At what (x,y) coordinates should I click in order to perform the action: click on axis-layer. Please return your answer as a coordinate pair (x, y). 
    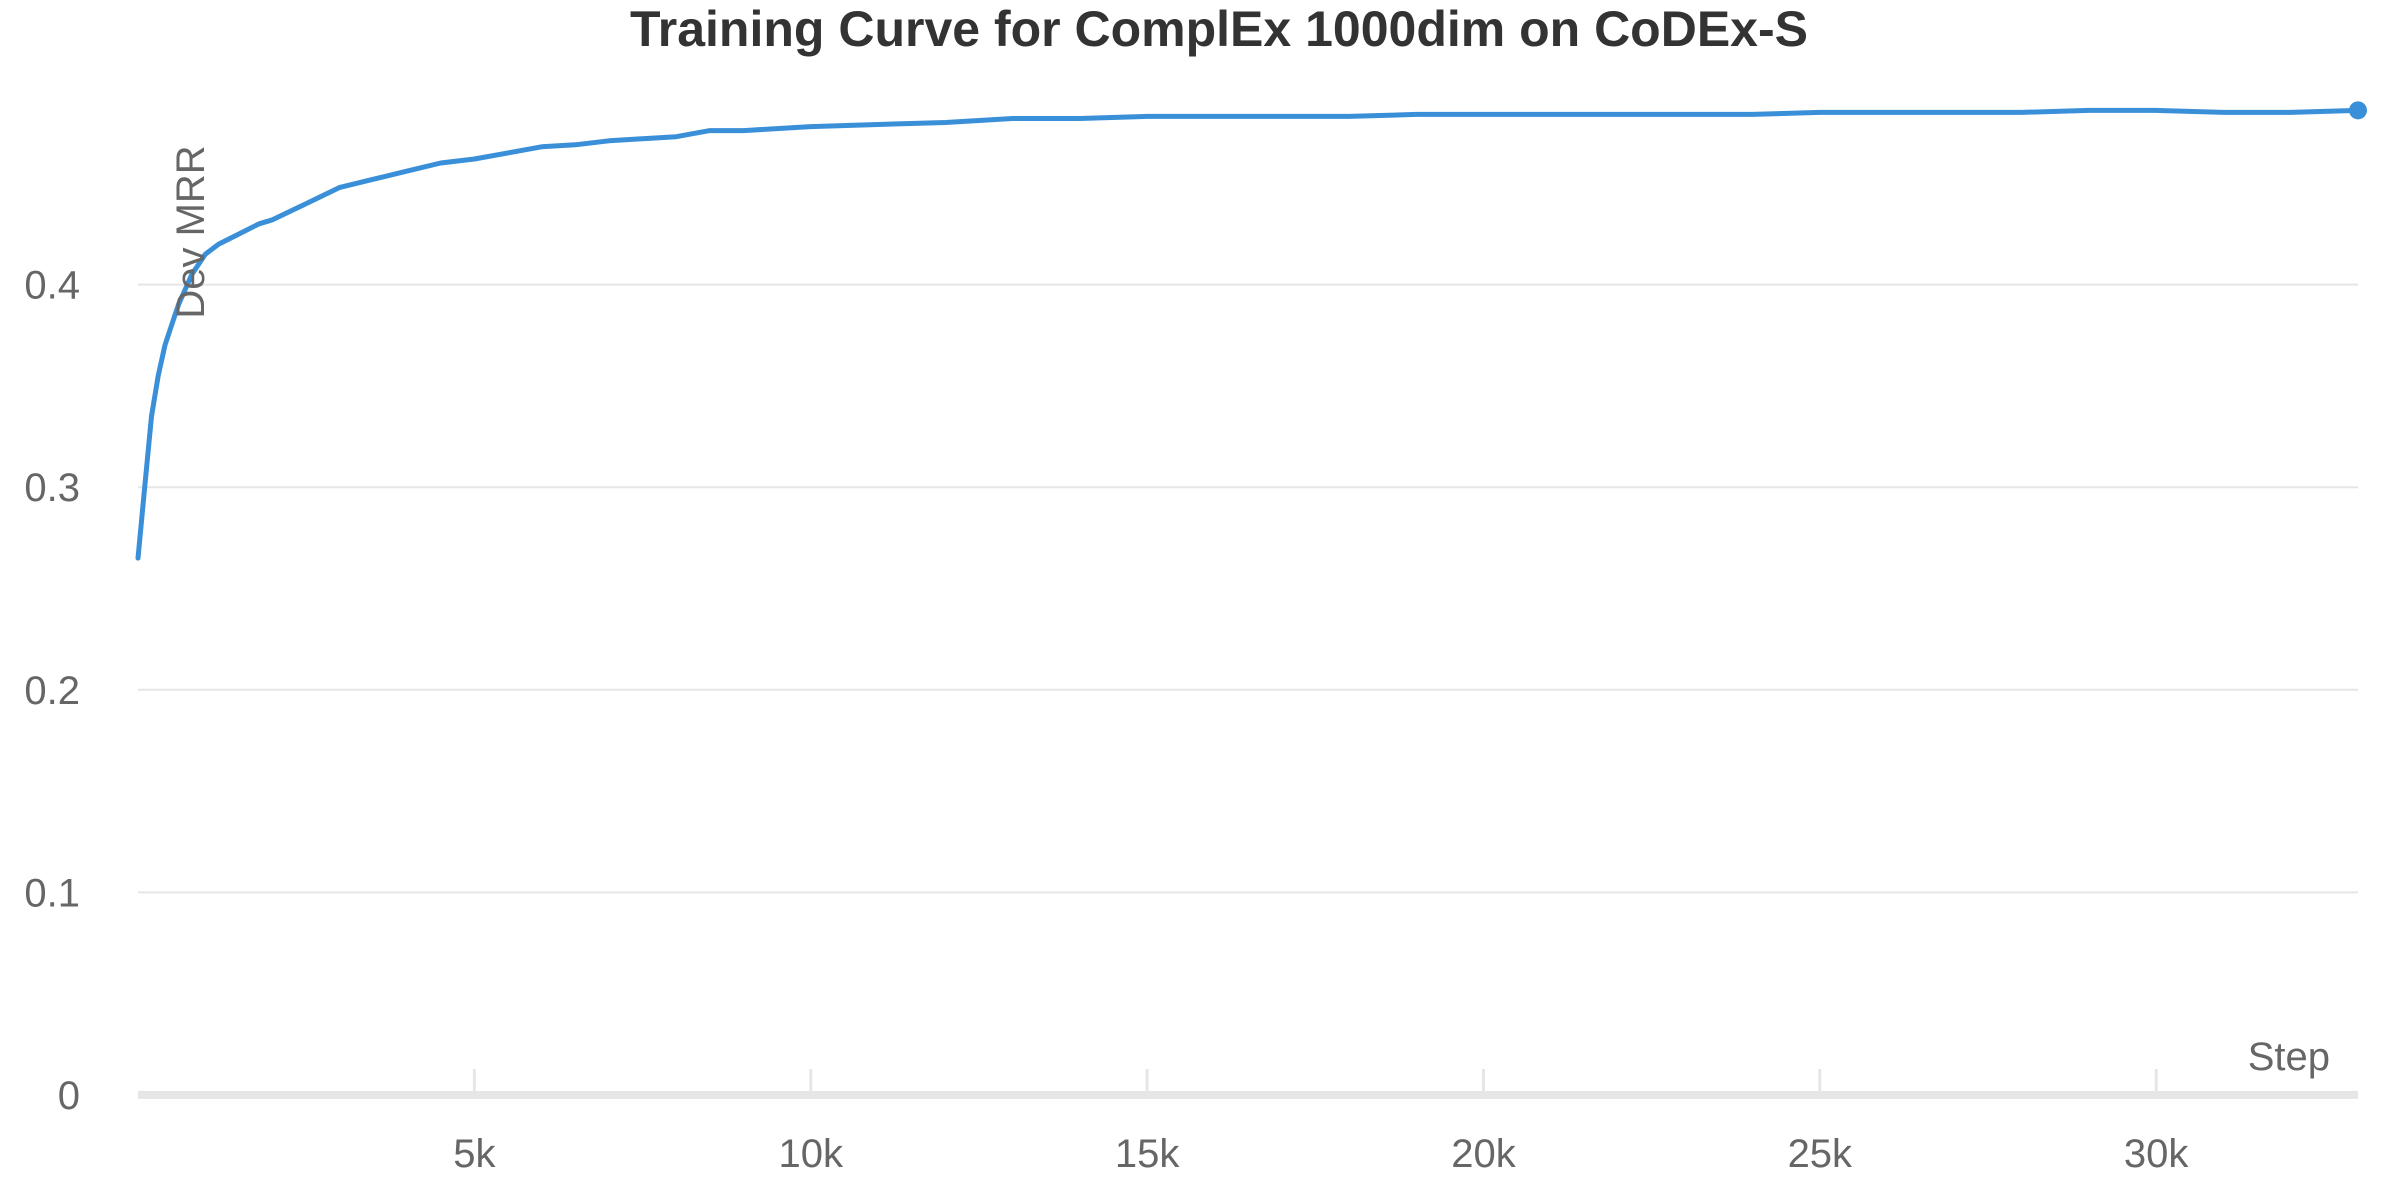
    Looking at the image, I should click on (1248, 1084).